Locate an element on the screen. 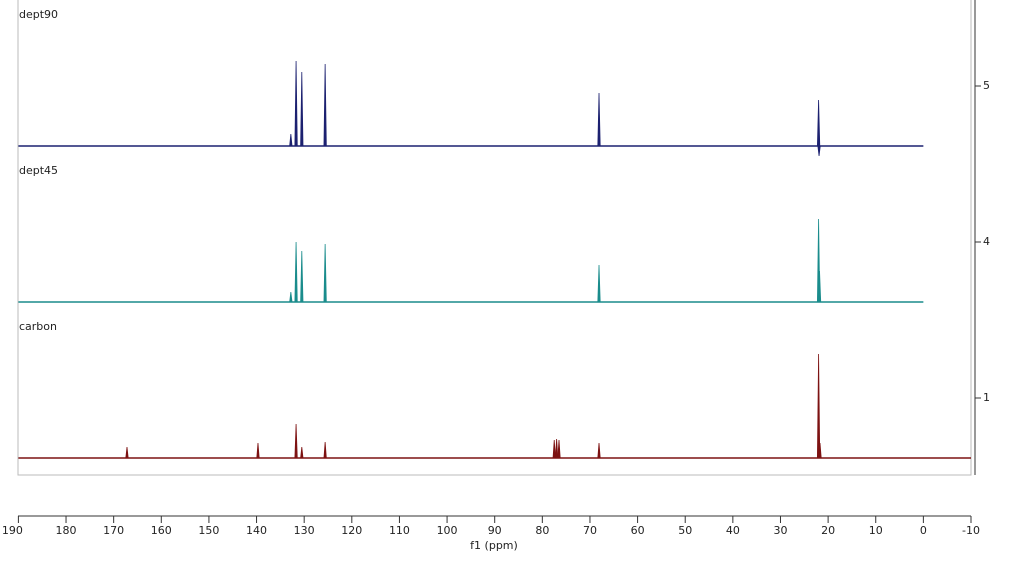  x-tick-label: 150 is located at coordinates (208, 530).